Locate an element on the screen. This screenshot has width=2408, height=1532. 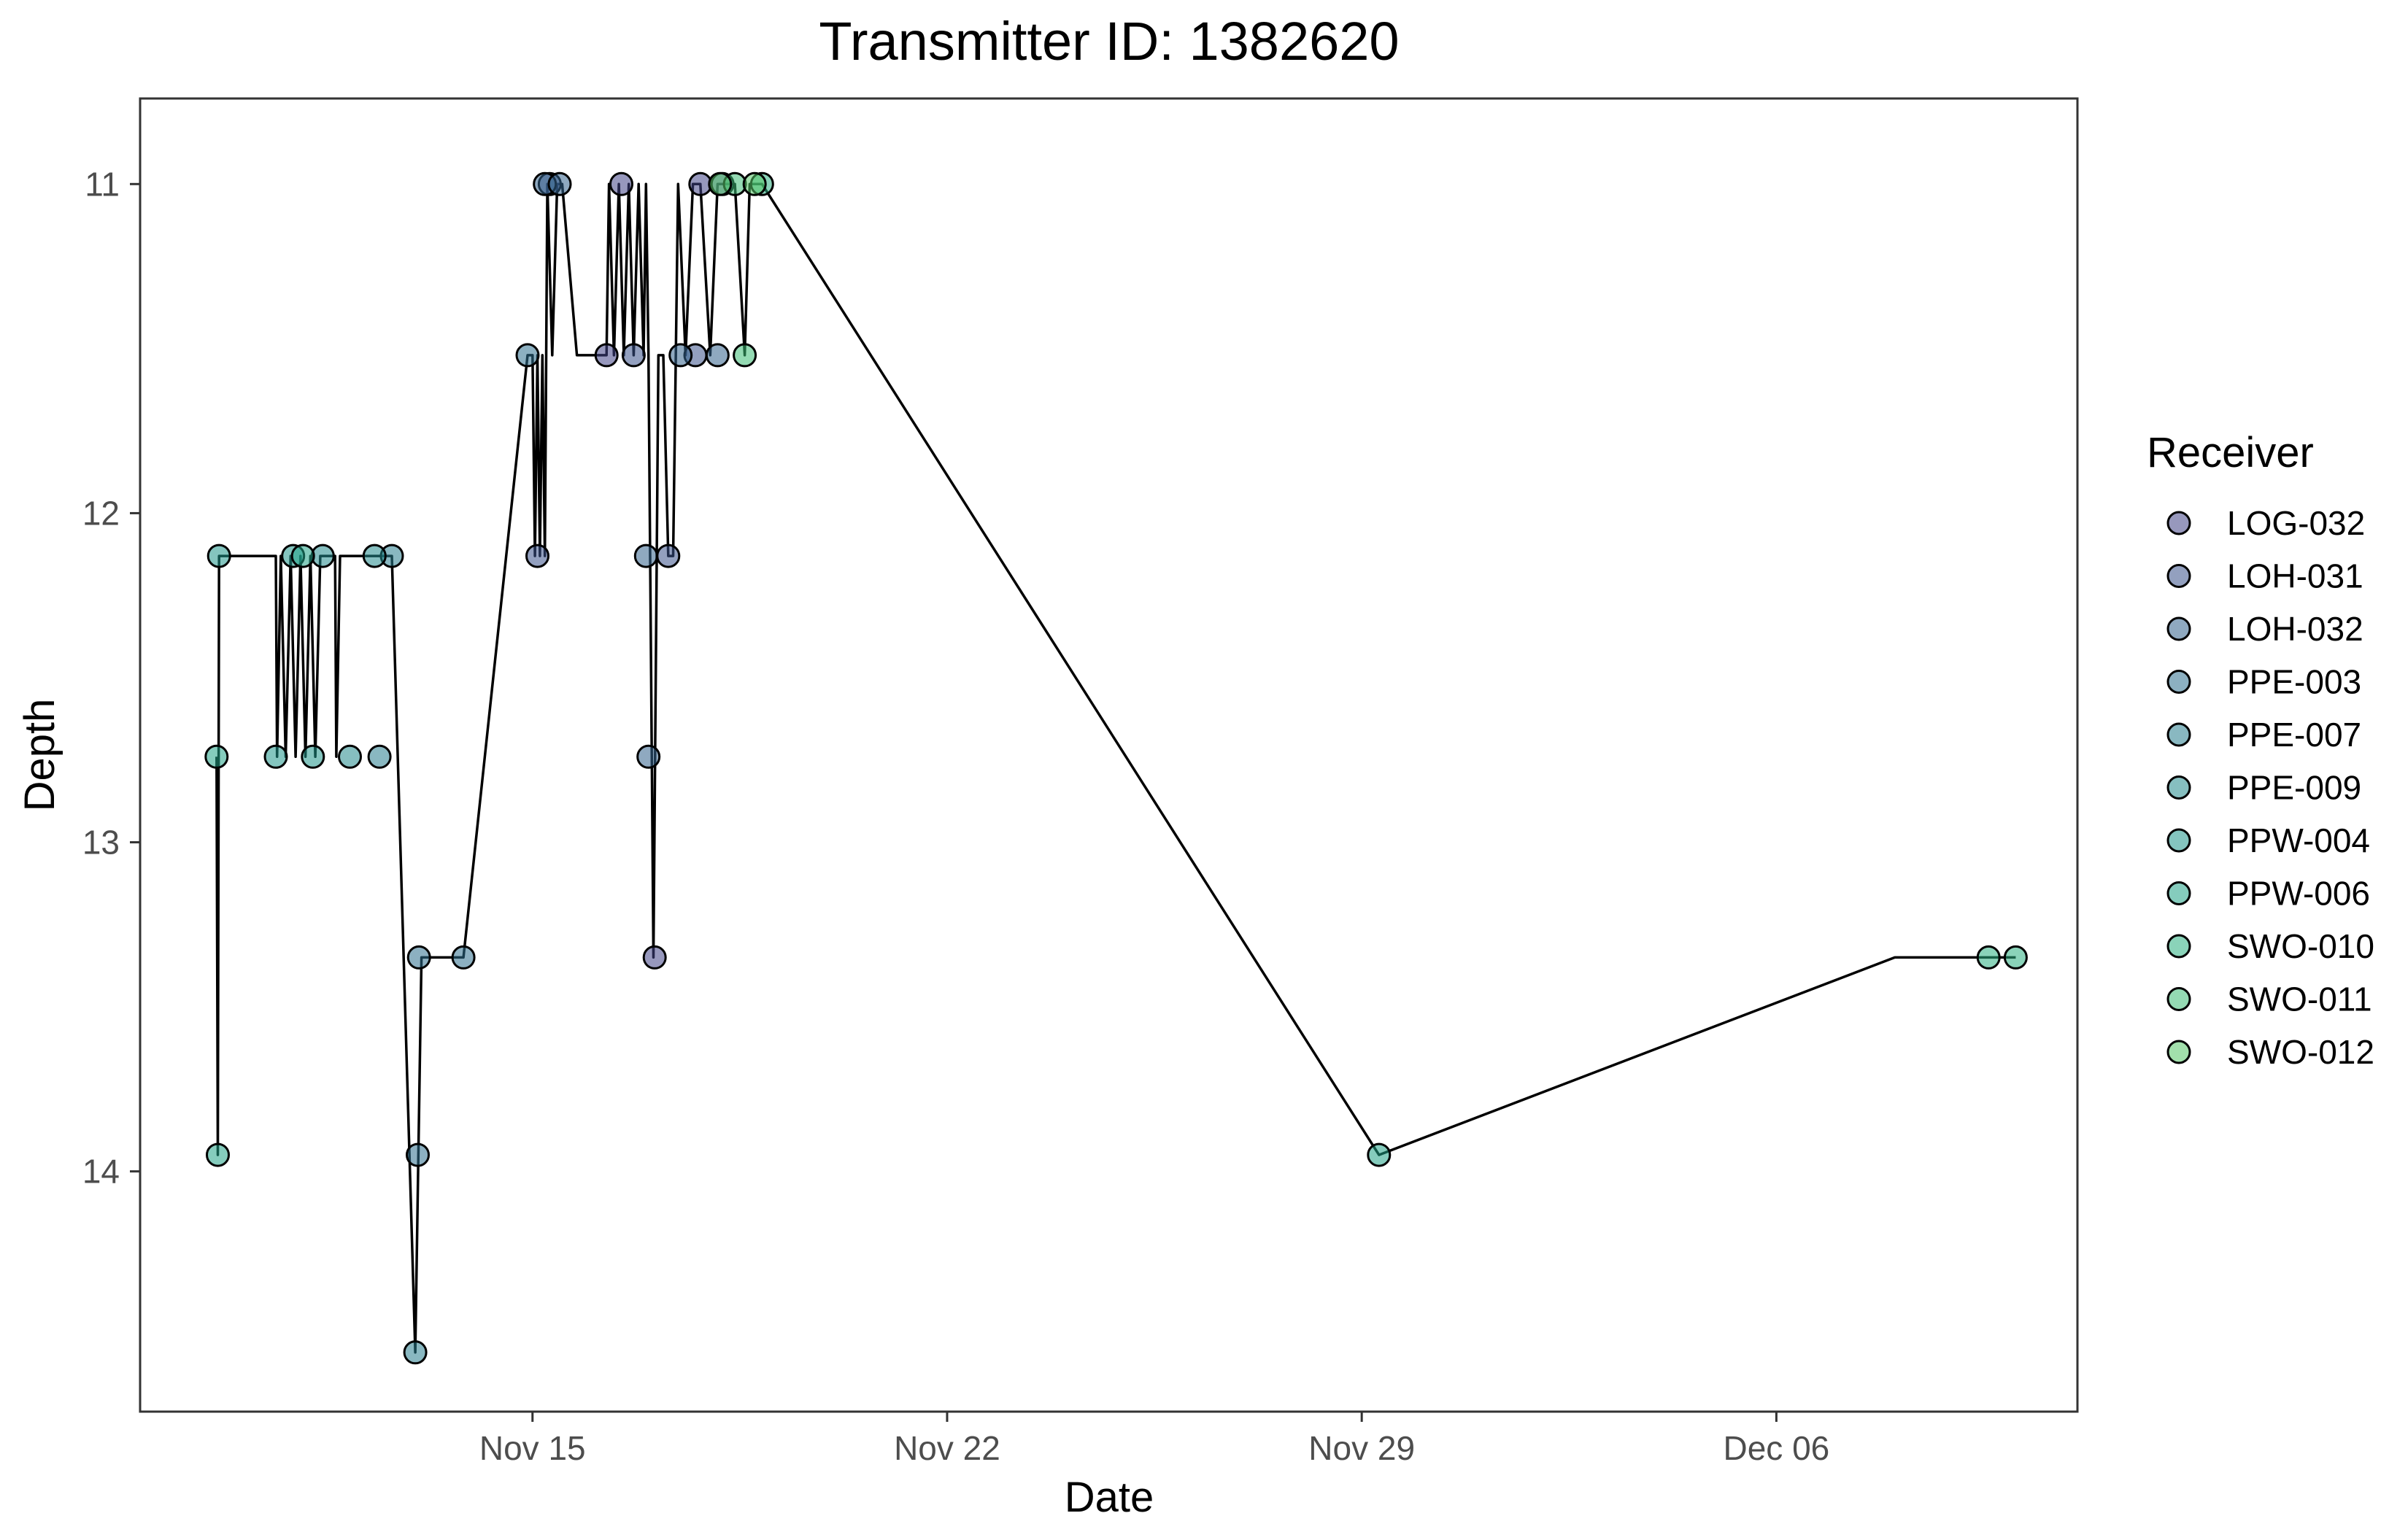
legend-label: SWO-011 is located at coordinates (2299, 999).